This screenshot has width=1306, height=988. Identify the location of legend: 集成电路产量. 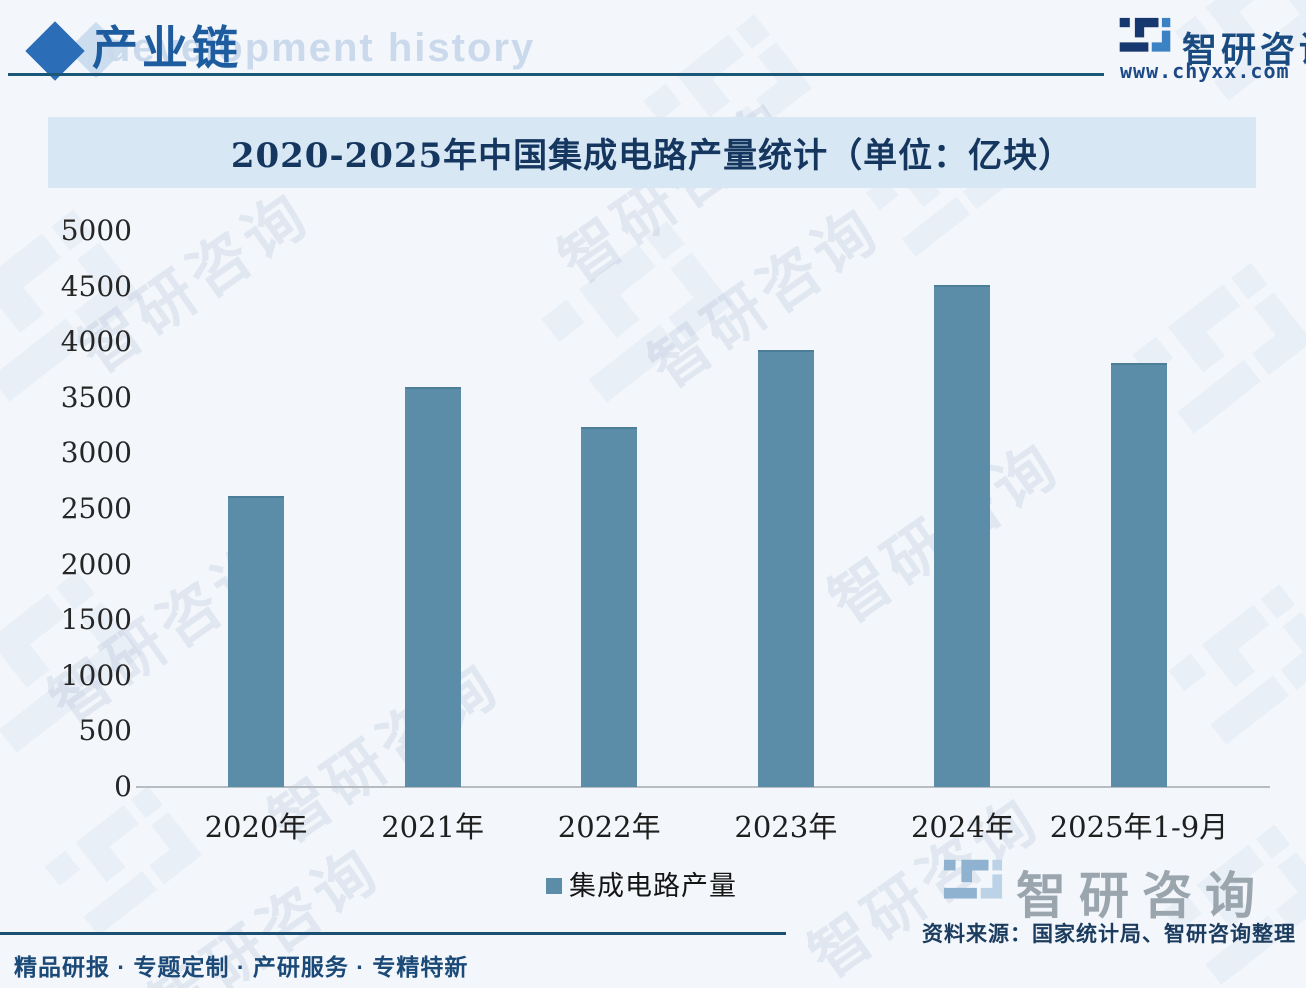
(641, 883).